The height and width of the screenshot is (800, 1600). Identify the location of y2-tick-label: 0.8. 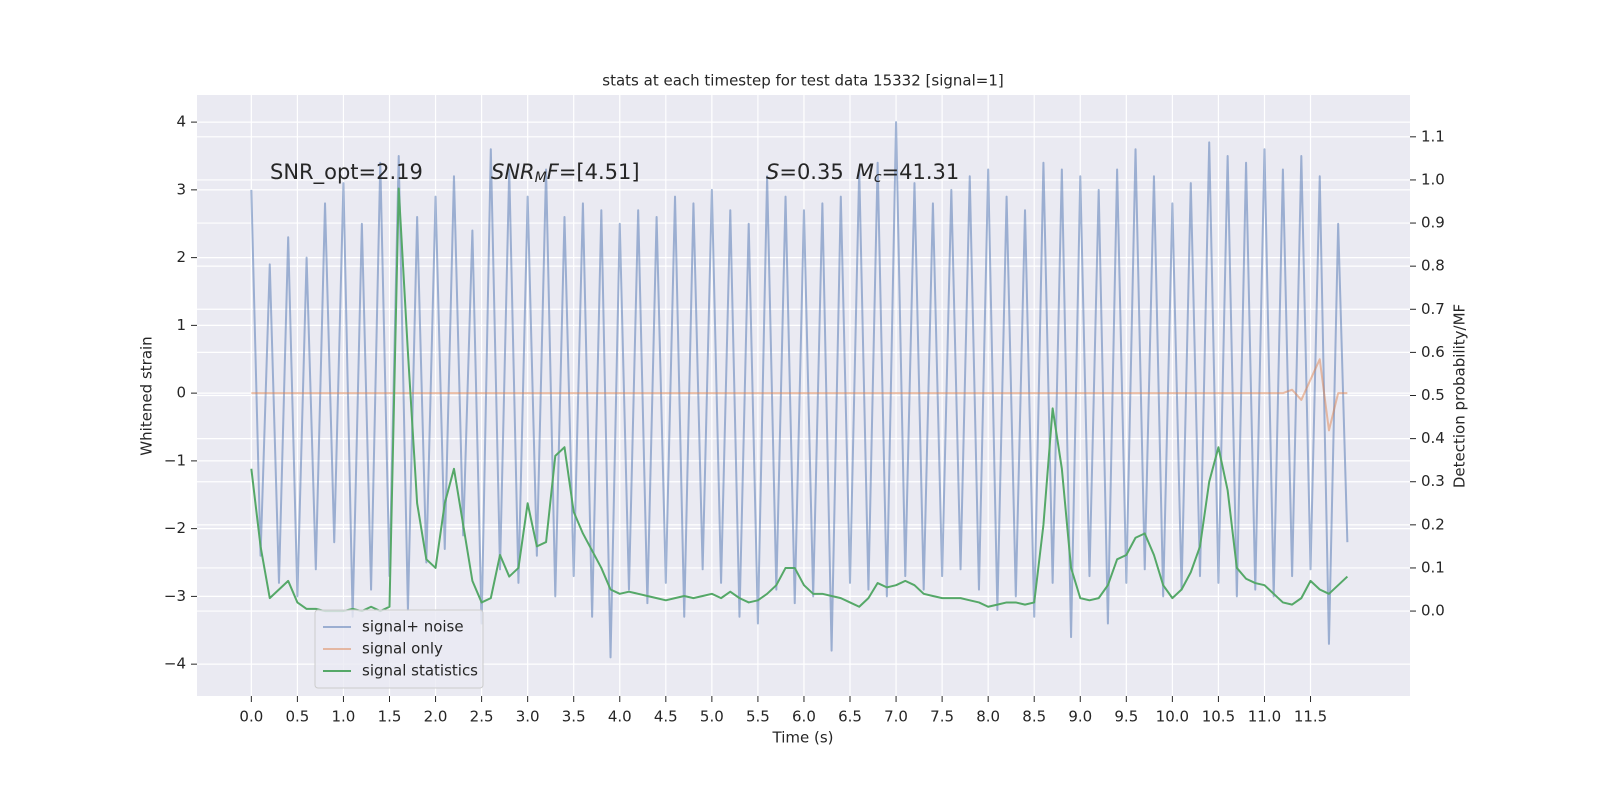
(1433, 266).